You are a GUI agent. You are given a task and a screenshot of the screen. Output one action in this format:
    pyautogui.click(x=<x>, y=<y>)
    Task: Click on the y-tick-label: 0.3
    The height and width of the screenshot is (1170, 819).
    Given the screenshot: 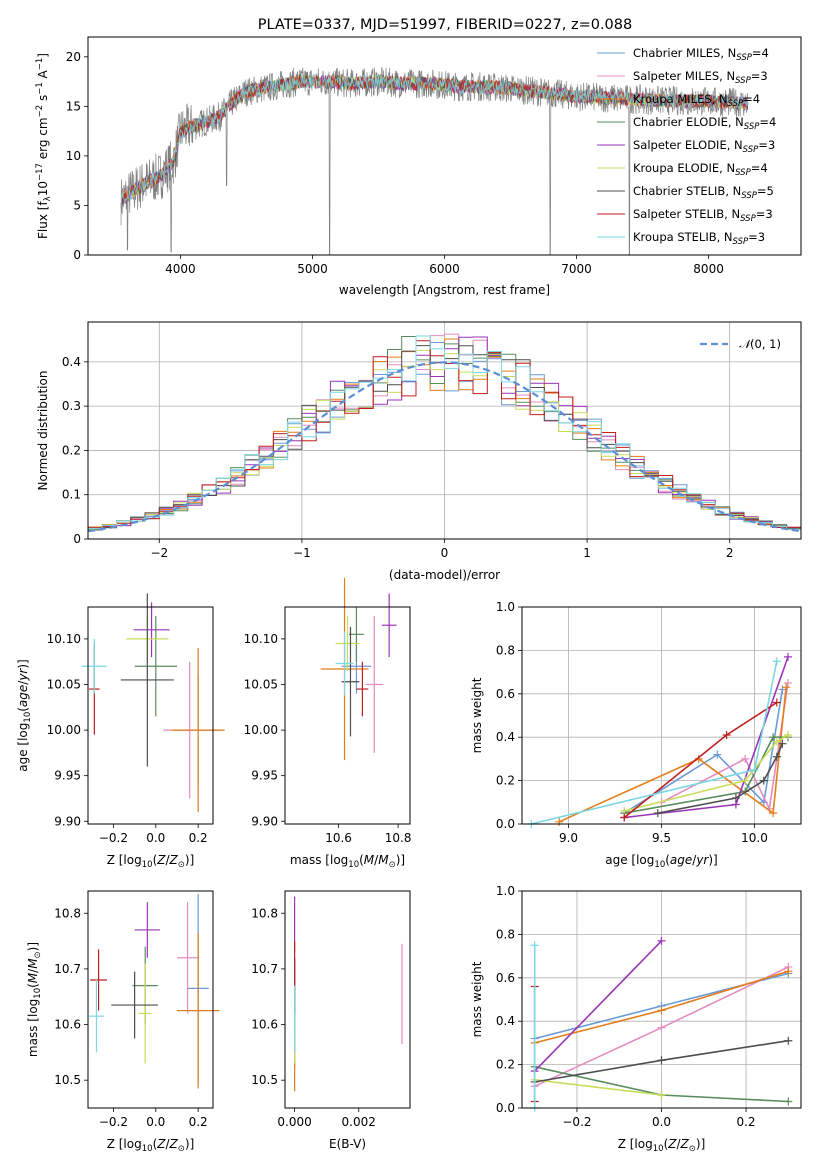 What is the action you would take?
    pyautogui.click(x=71, y=406)
    